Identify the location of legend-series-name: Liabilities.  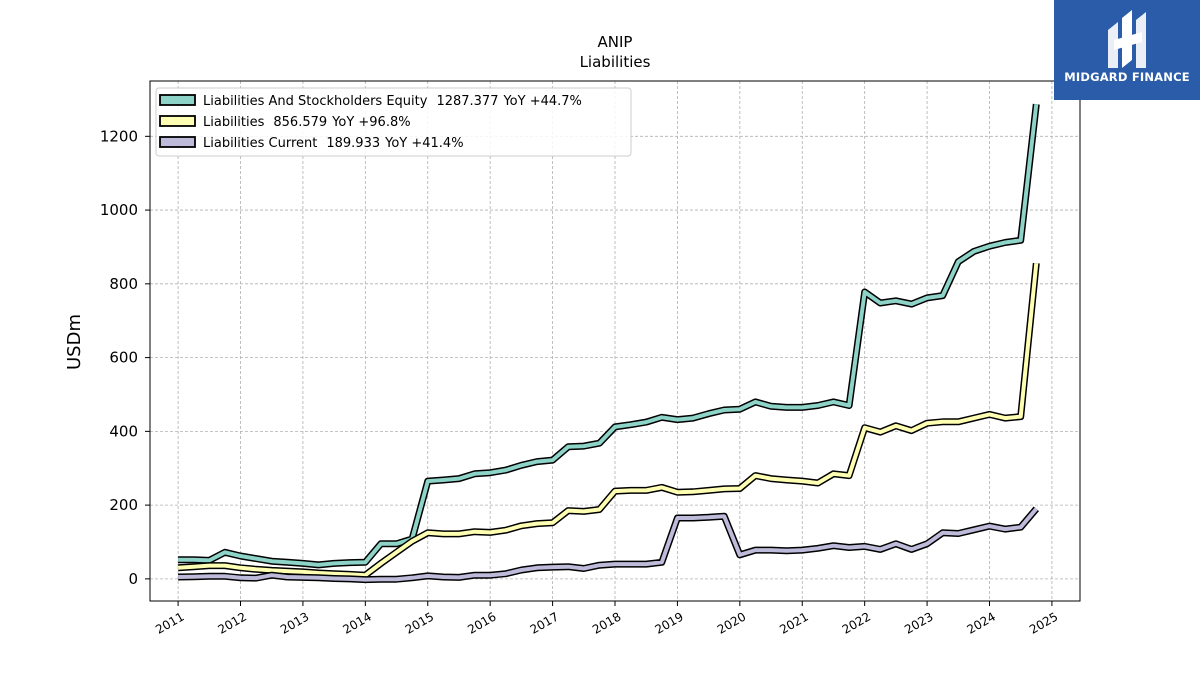
(234, 122).